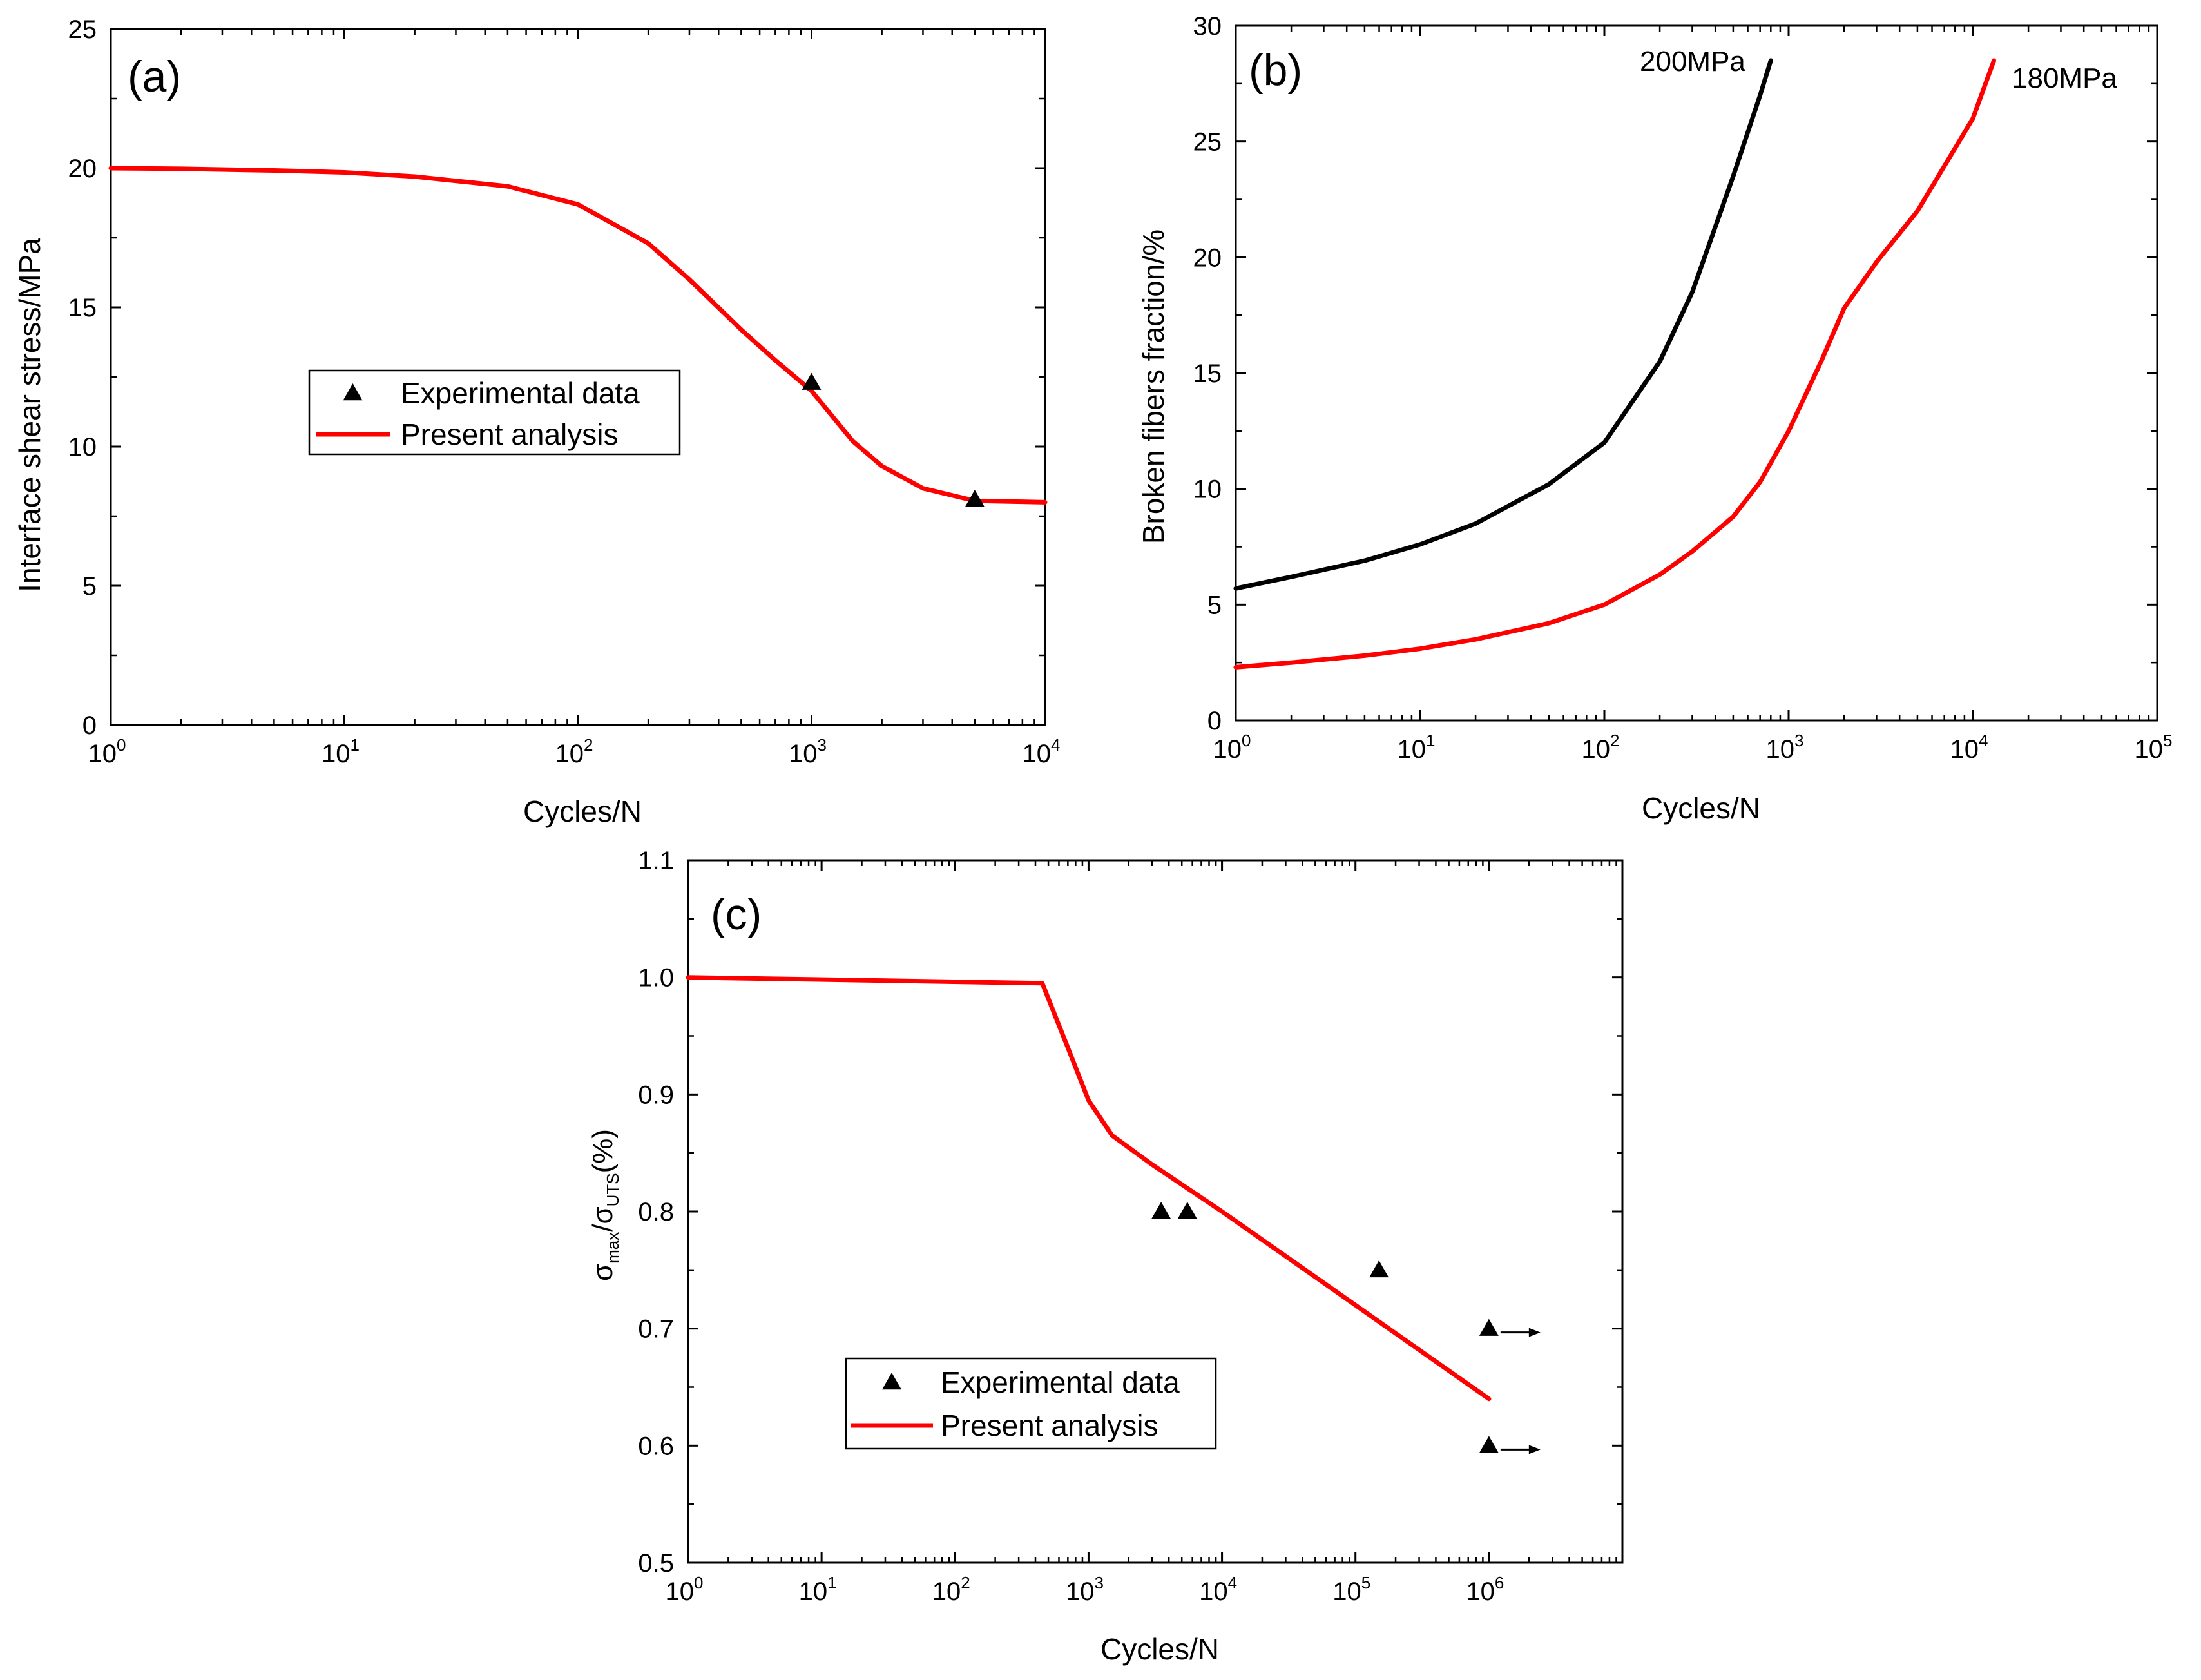  I want to click on panel-b-x-axis-label: Cycles/N, so click(1701, 808).